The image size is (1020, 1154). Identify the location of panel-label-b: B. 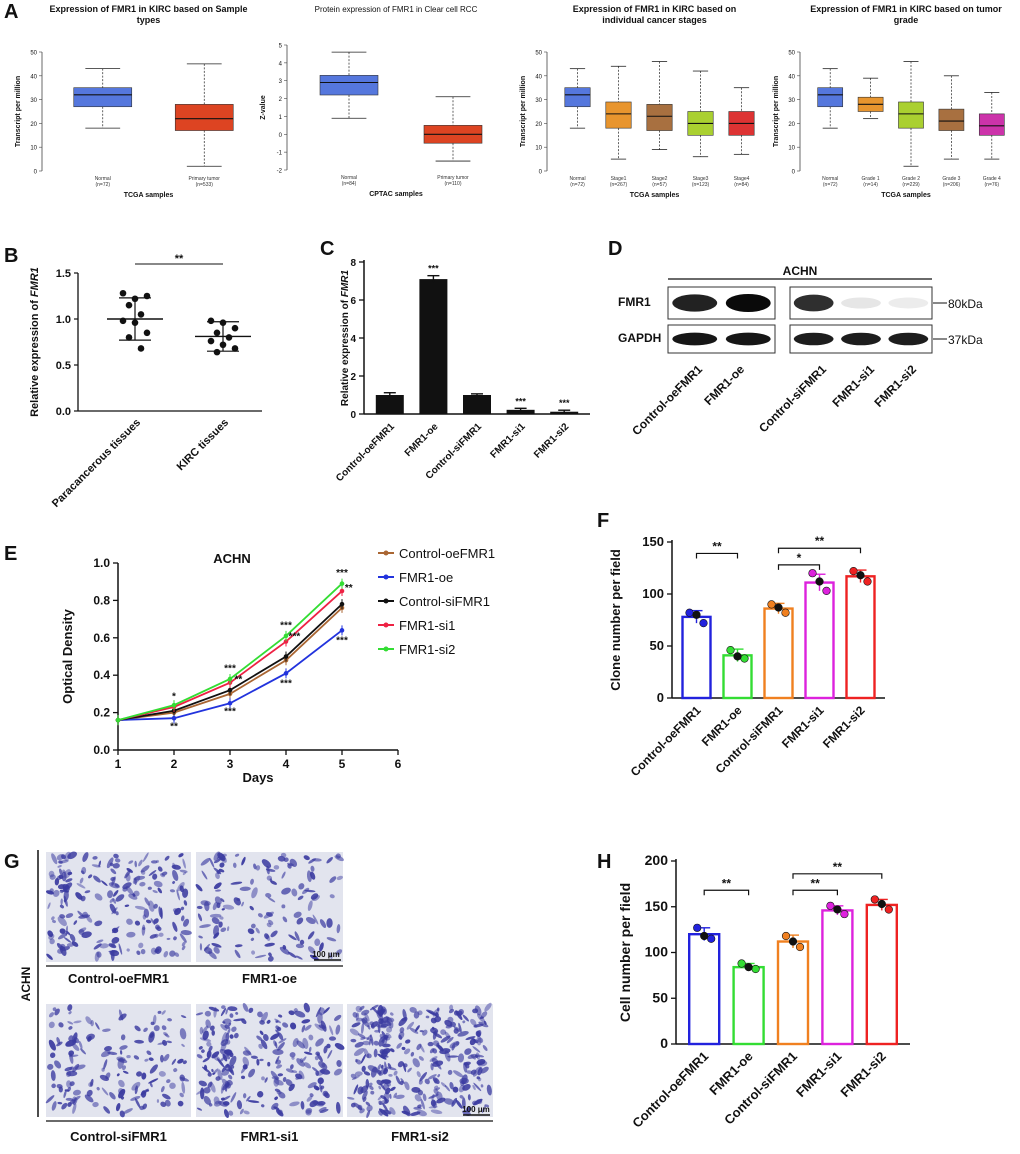
(11, 256).